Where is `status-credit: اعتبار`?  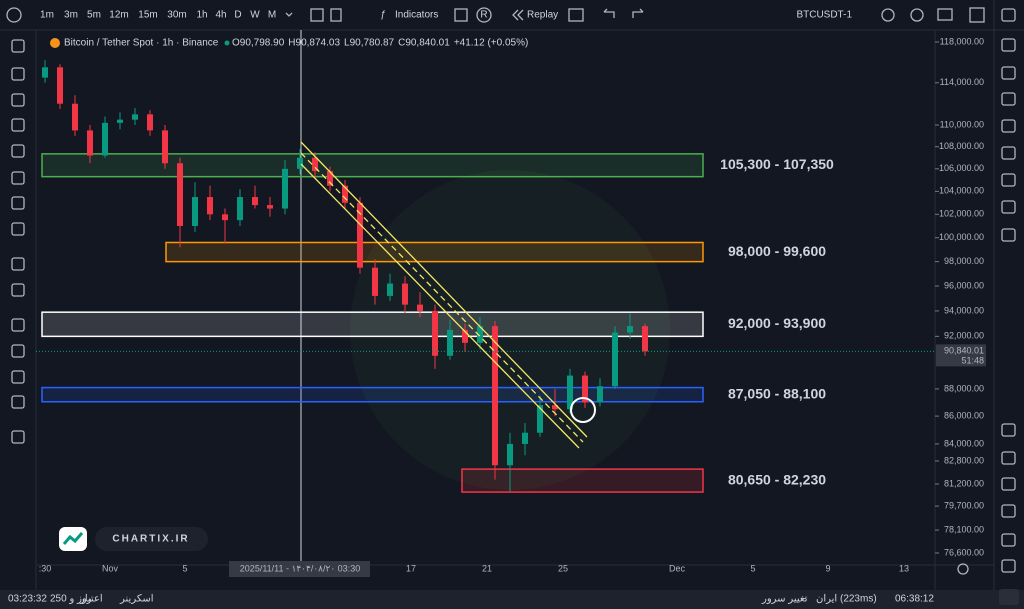 status-credit: اعتبار is located at coordinates (91, 599).